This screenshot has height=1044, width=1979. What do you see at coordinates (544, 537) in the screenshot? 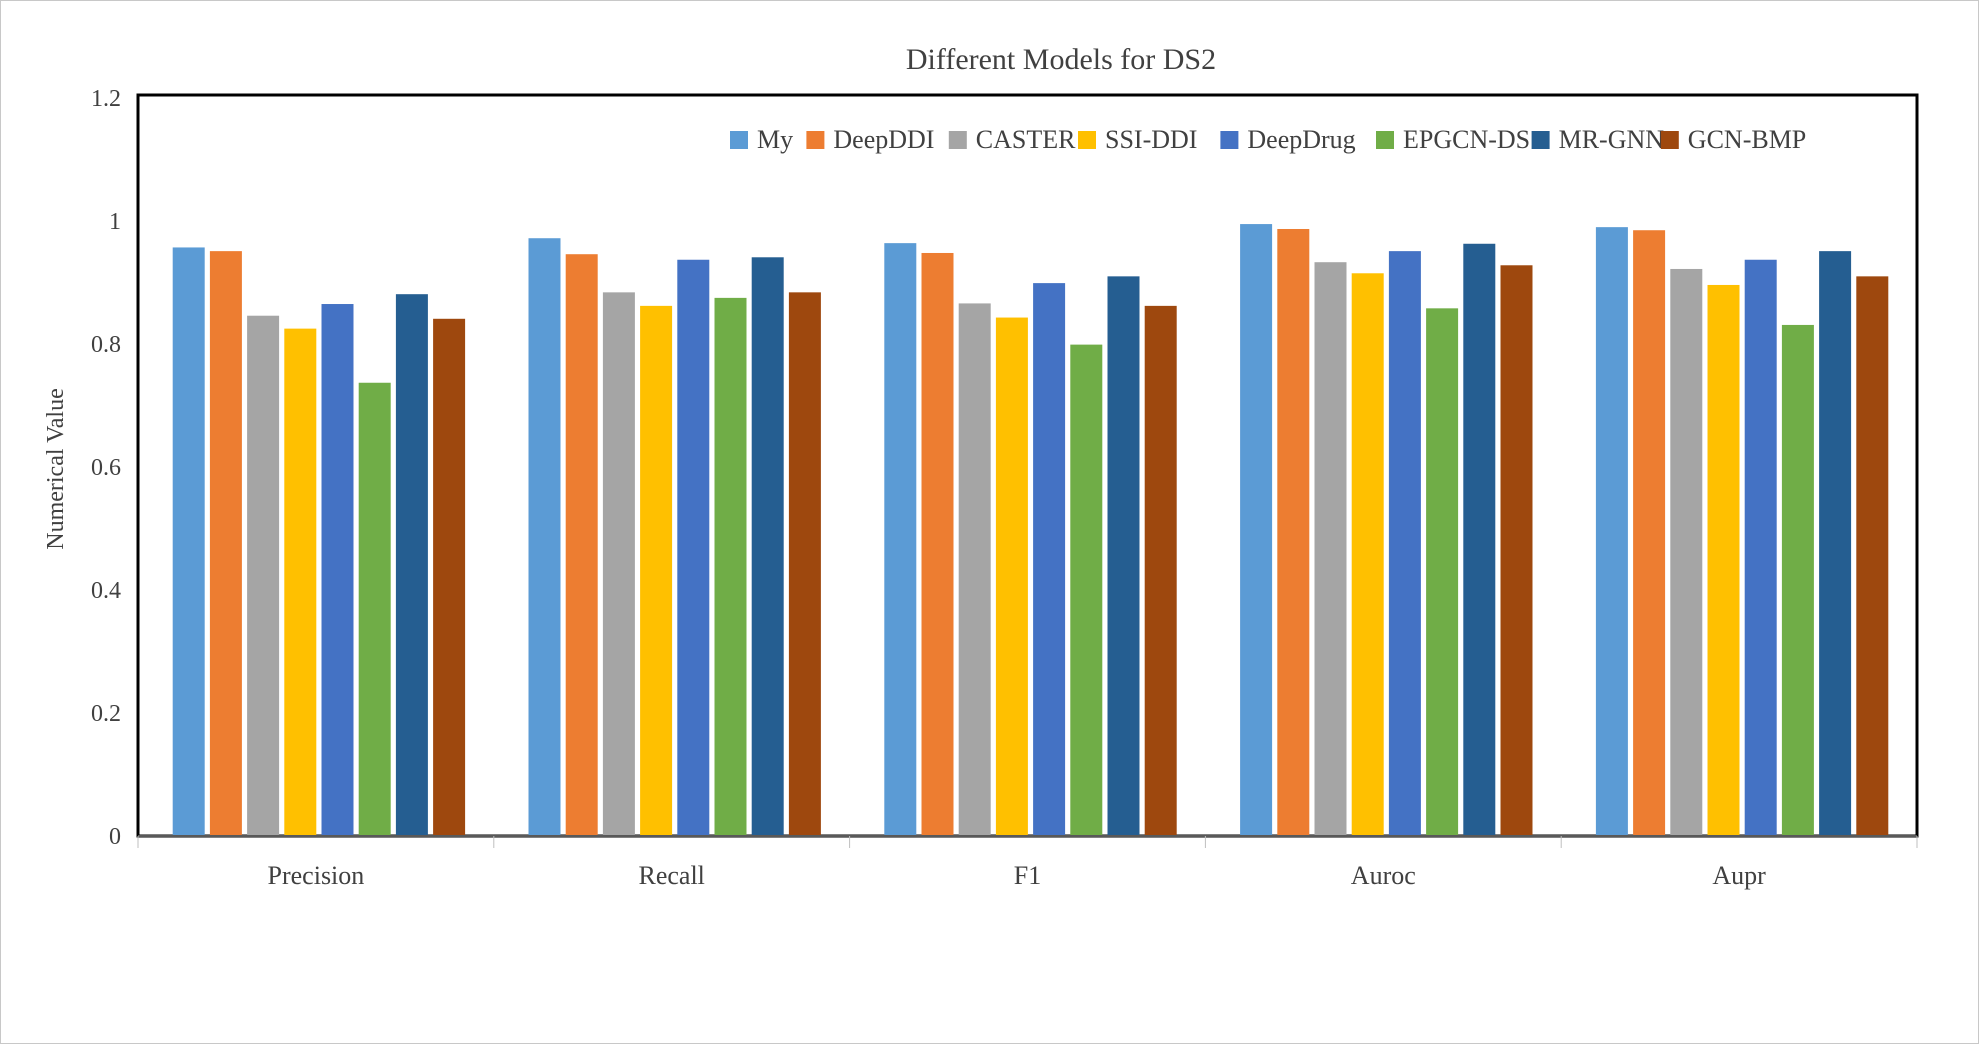
I see `bar-my-recall` at bounding box center [544, 537].